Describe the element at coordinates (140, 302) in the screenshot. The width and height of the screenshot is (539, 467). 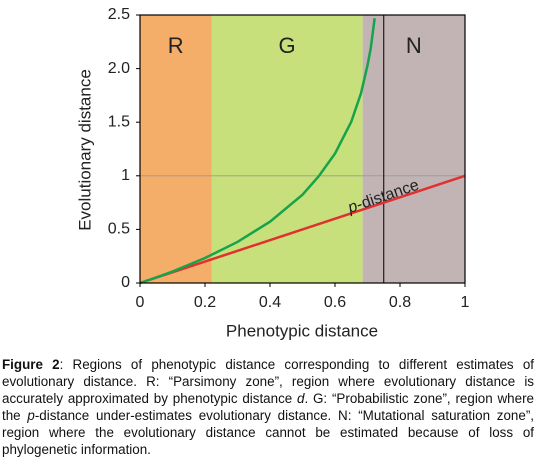
I see `x-tick-label: 0` at that location.